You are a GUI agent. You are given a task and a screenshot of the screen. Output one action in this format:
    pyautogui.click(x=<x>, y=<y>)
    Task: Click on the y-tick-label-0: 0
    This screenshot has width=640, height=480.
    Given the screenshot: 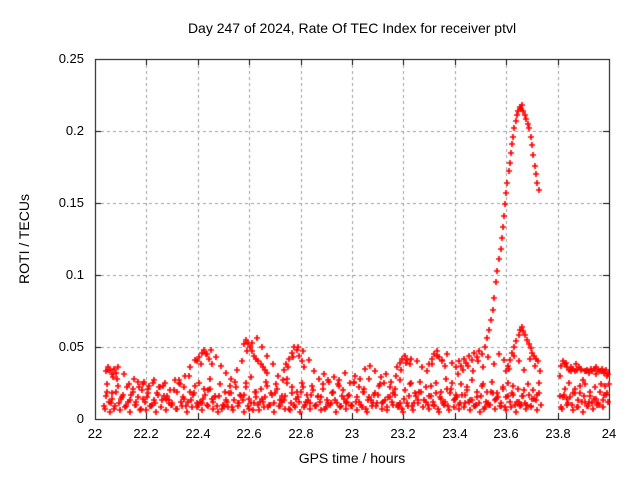 What is the action you would take?
    pyautogui.click(x=80, y=418)
    